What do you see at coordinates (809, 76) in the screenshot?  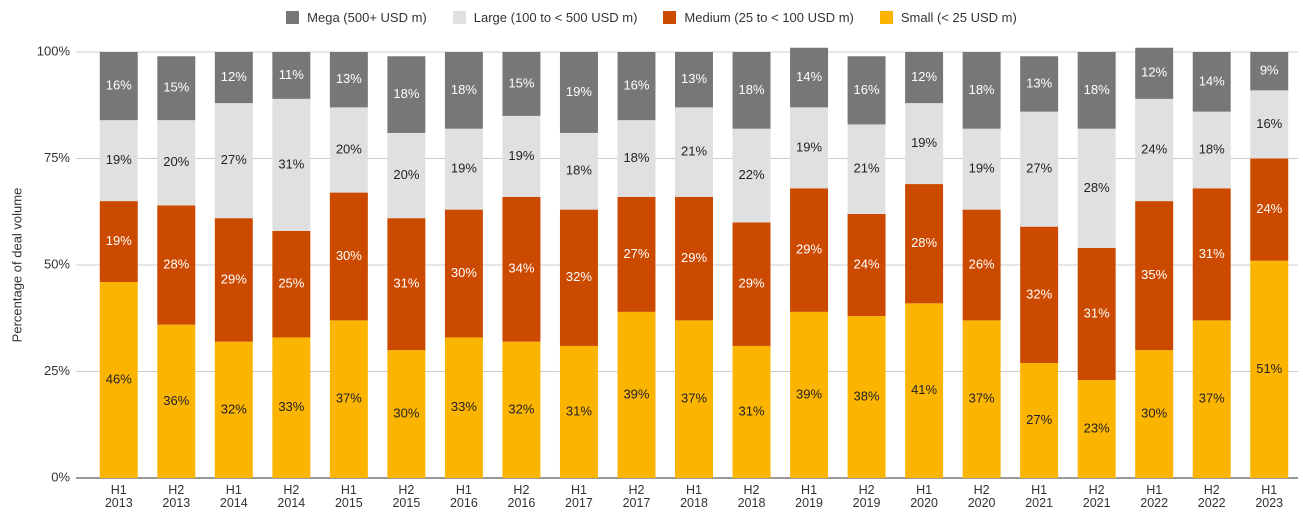 I see `data-label: 14%` at bounding box center [809, 76].